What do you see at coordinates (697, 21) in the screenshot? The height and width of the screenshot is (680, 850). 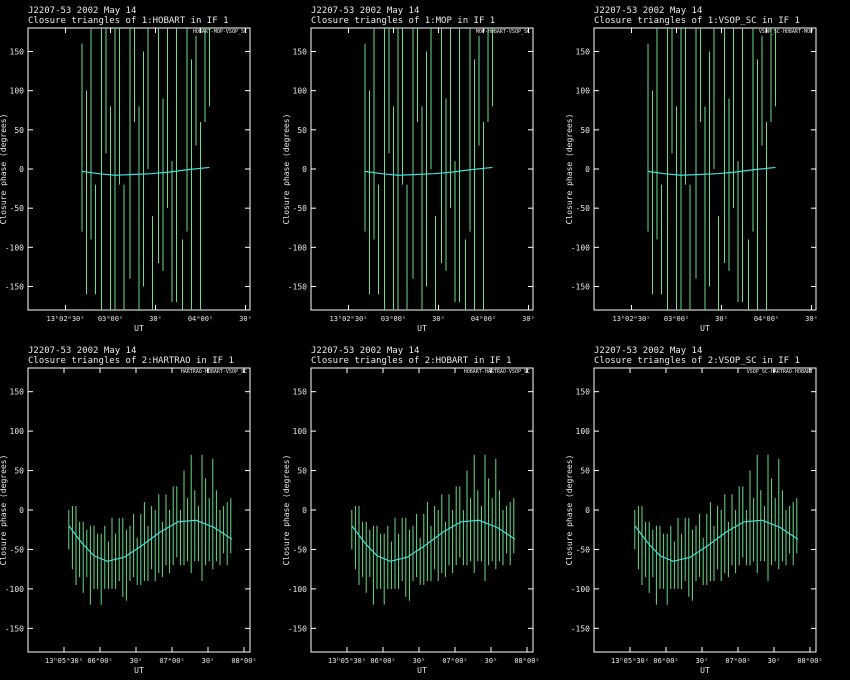 I see `panel-subtitle: Closure triangles of 1:VSOP_SC in IF 1` at bounding box center [697, 21].